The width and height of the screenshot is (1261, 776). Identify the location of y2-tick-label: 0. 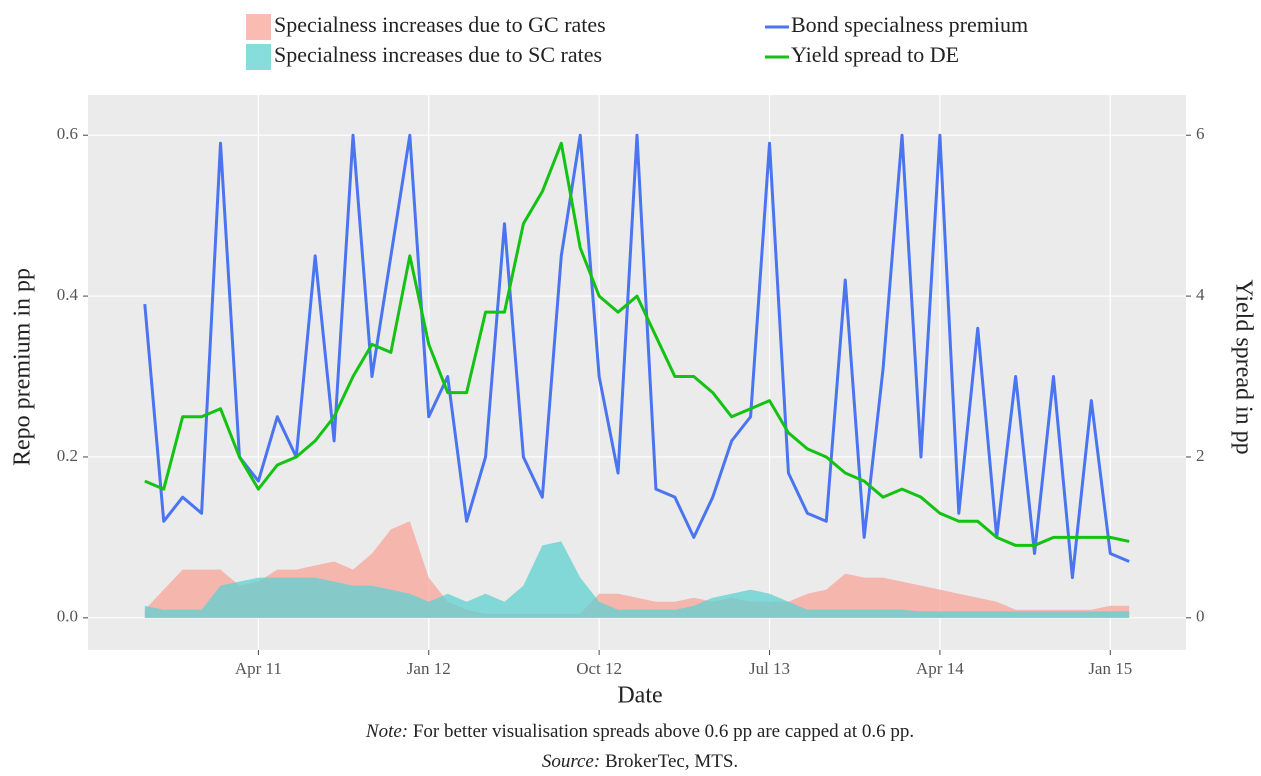
(1200, 616).